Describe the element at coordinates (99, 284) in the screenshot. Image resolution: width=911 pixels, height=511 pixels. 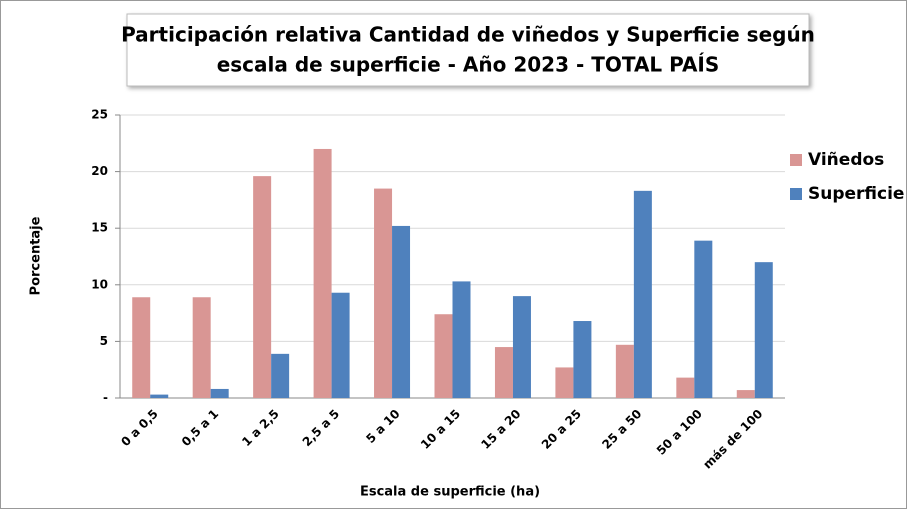
I see `y-tick-label: 10` at that location.